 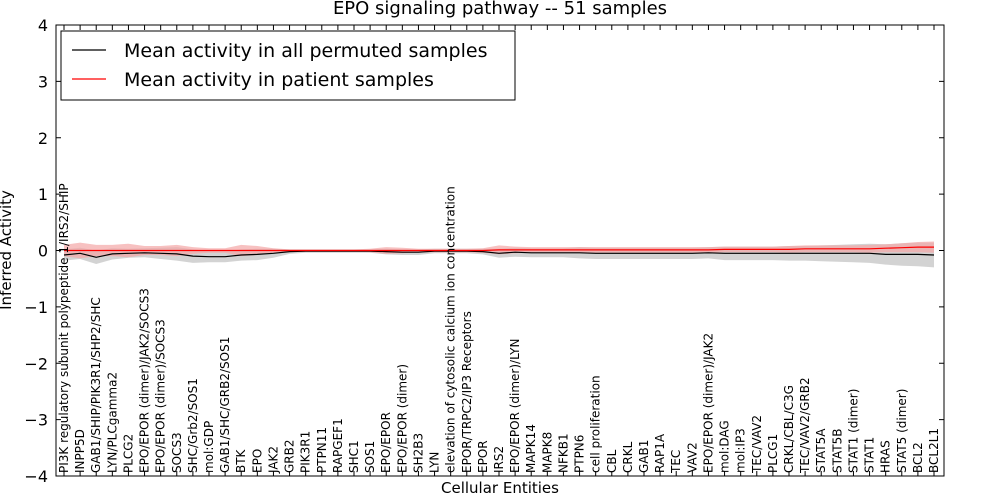 What do you see at coordinates (241, 460) in the screenshot?
I see `x-category-label: BTK` at bounding box center [241, 460].